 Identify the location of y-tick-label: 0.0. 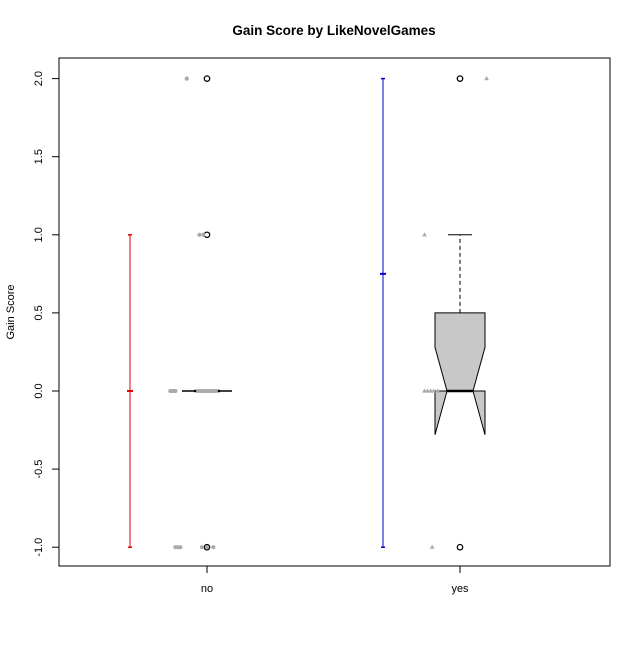
(39, 390).